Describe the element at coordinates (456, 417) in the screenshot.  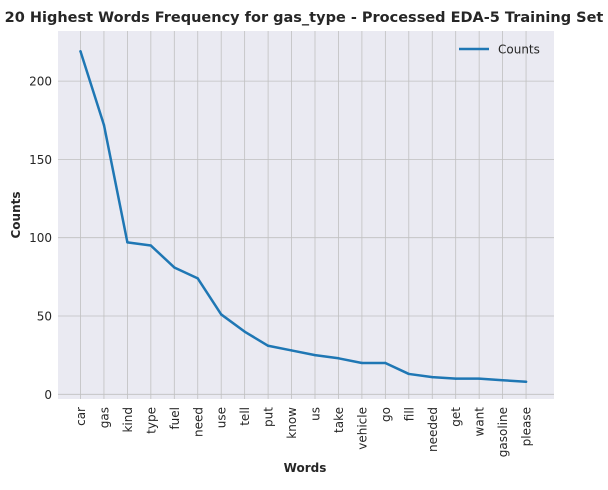
I see `x-tick-label: get` at that location.